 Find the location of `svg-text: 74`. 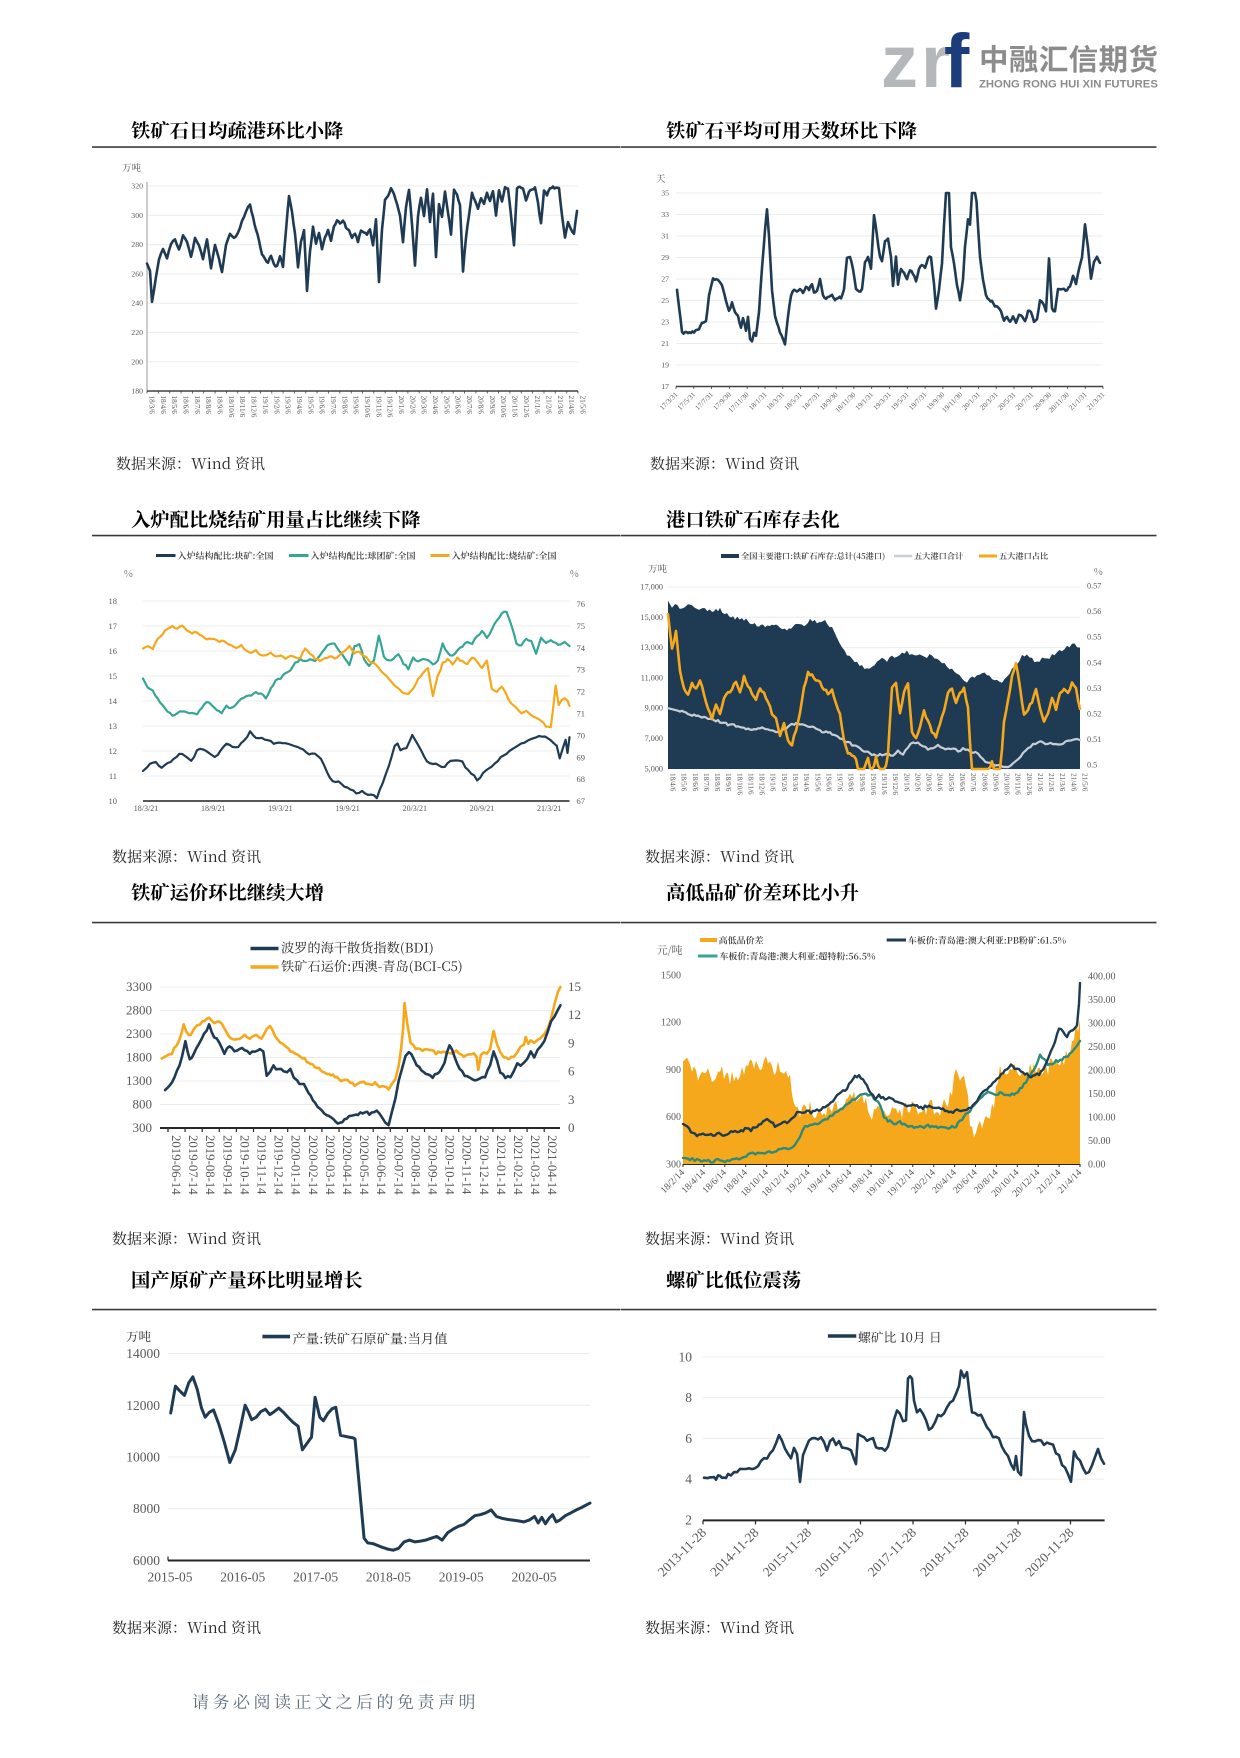

svg-text: 74 is located at coordinates (581, 648).